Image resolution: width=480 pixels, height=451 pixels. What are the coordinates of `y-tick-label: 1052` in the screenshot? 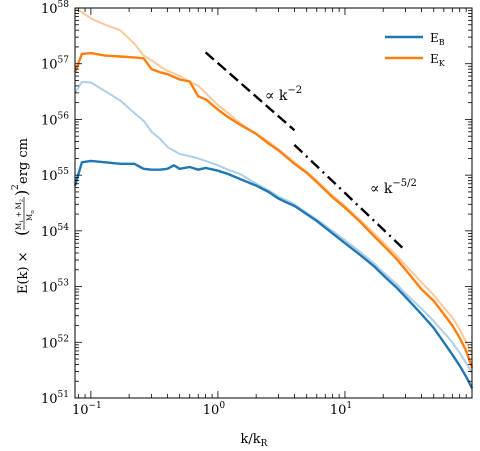 It's located at (55, 342).